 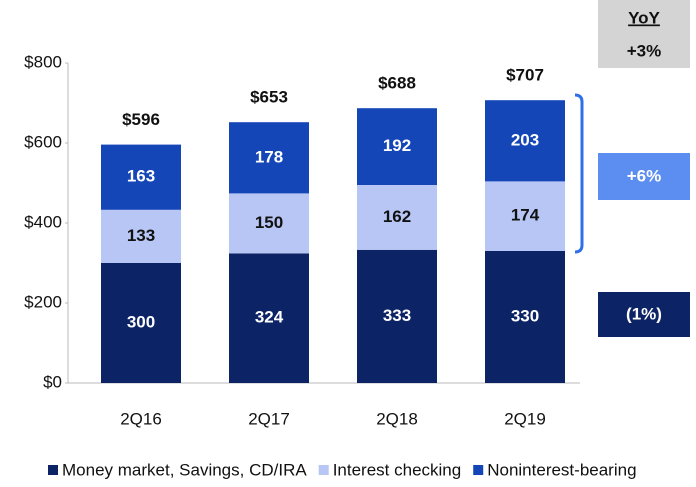 I want to click on legend-label: Interest checking, so click(x=397, y=469).